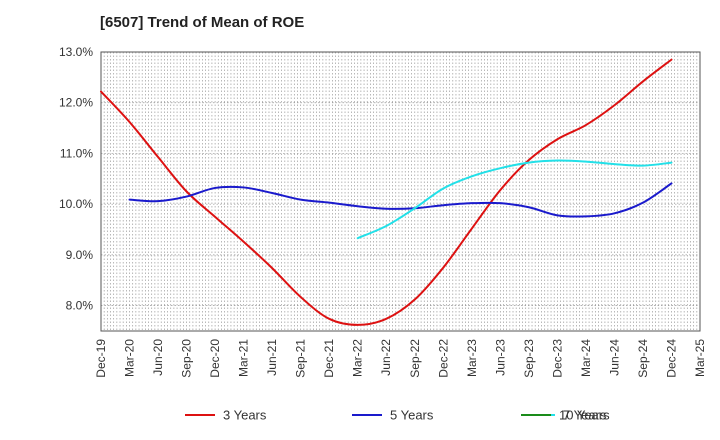 The height and width of the screenshot is (440, 720). I want to click on x-tick-label: Mar-23, so click(472, 358).